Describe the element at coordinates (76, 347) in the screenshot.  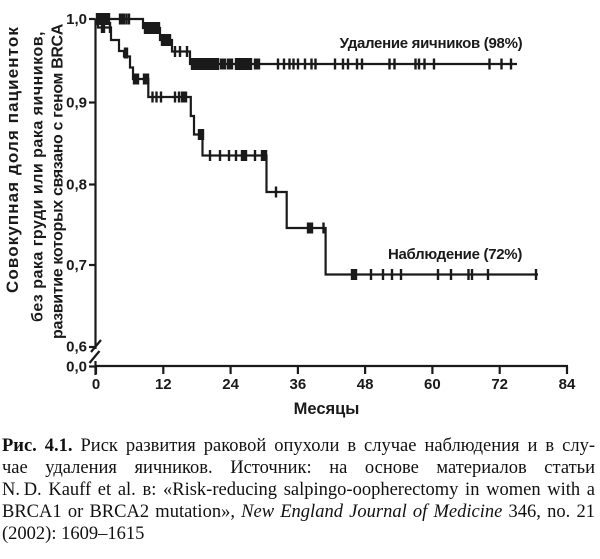
I see `svg-text: 0,6` at that location.